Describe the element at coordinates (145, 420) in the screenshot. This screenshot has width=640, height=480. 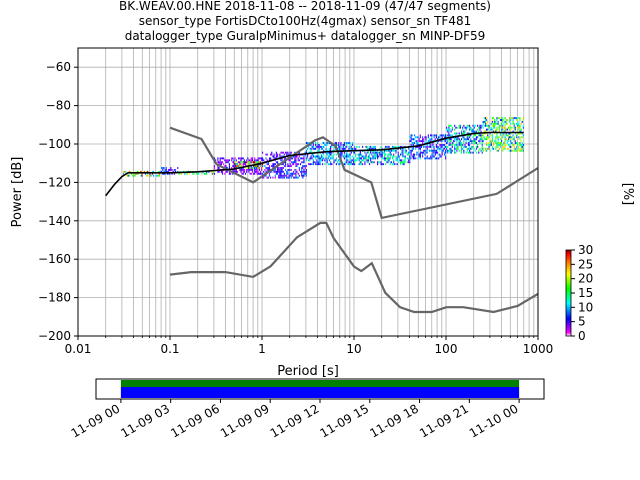
I see `timeline-tick-label: 11-09 03` at that location.